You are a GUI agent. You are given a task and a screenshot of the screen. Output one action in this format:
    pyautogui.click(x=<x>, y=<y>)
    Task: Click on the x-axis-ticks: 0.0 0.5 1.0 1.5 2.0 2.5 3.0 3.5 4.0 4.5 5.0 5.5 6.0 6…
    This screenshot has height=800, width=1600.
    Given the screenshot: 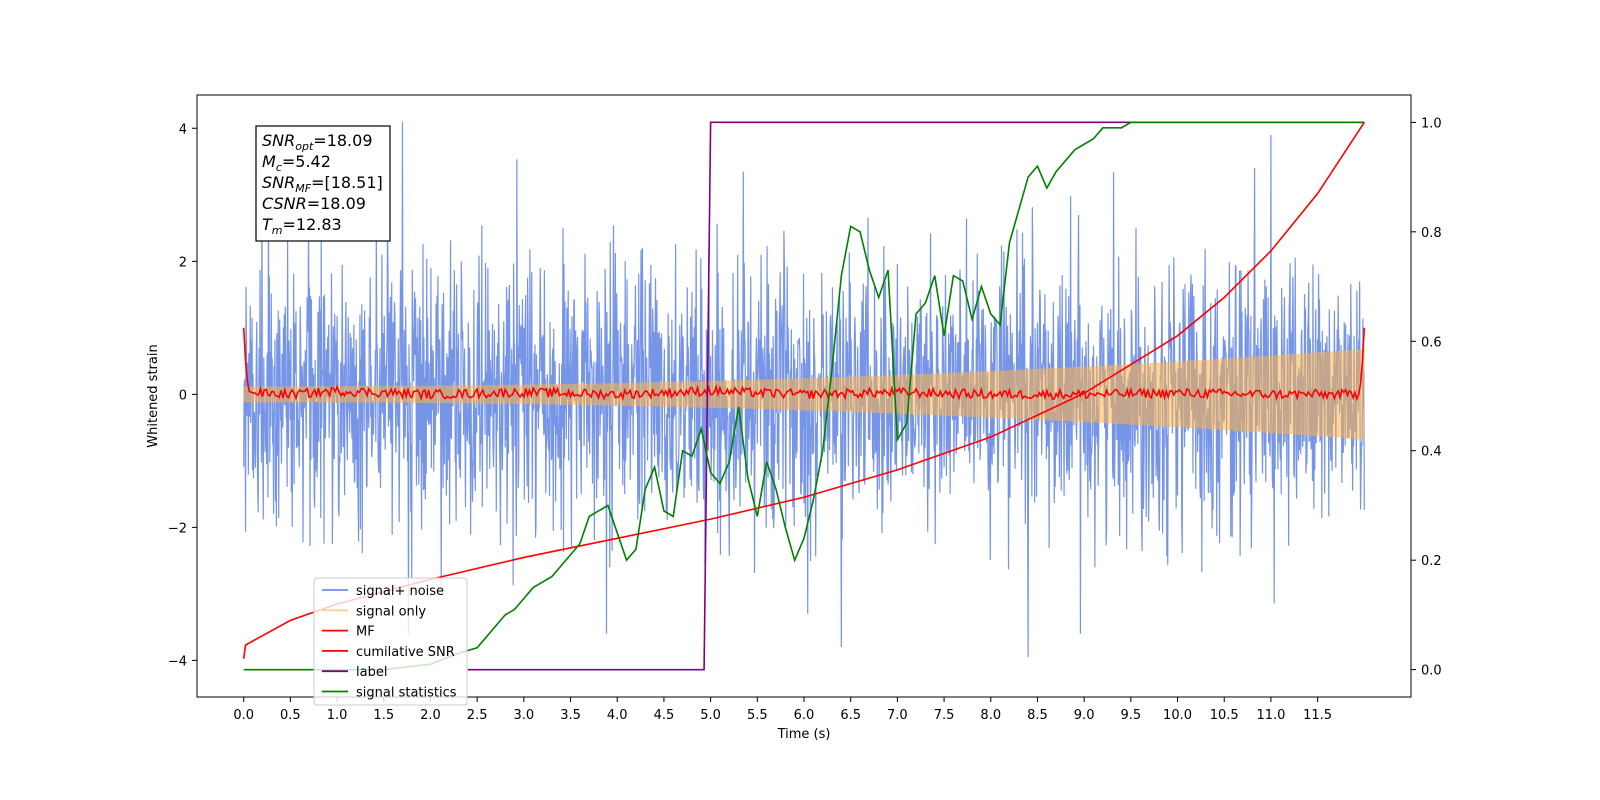 What is the action you would take?
    pyautogui.click(x=782, y=710)
    